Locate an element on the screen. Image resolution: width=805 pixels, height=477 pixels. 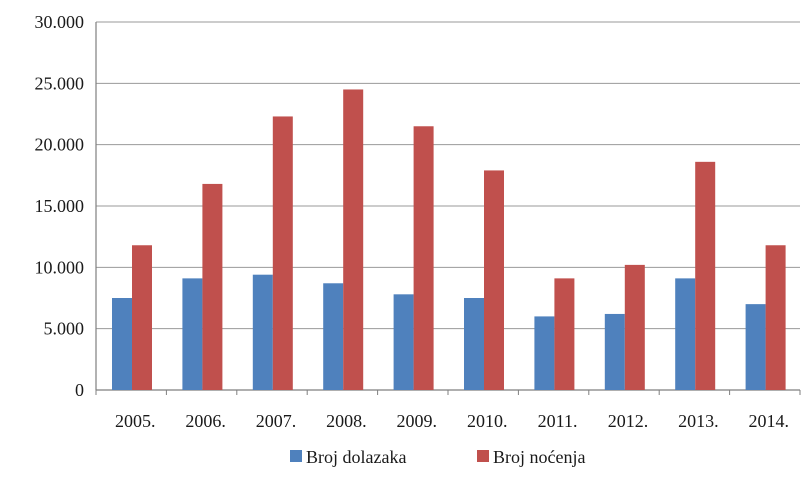
legend: Broj dolazaka Broj noćenja is located at coordinates (437, 457).